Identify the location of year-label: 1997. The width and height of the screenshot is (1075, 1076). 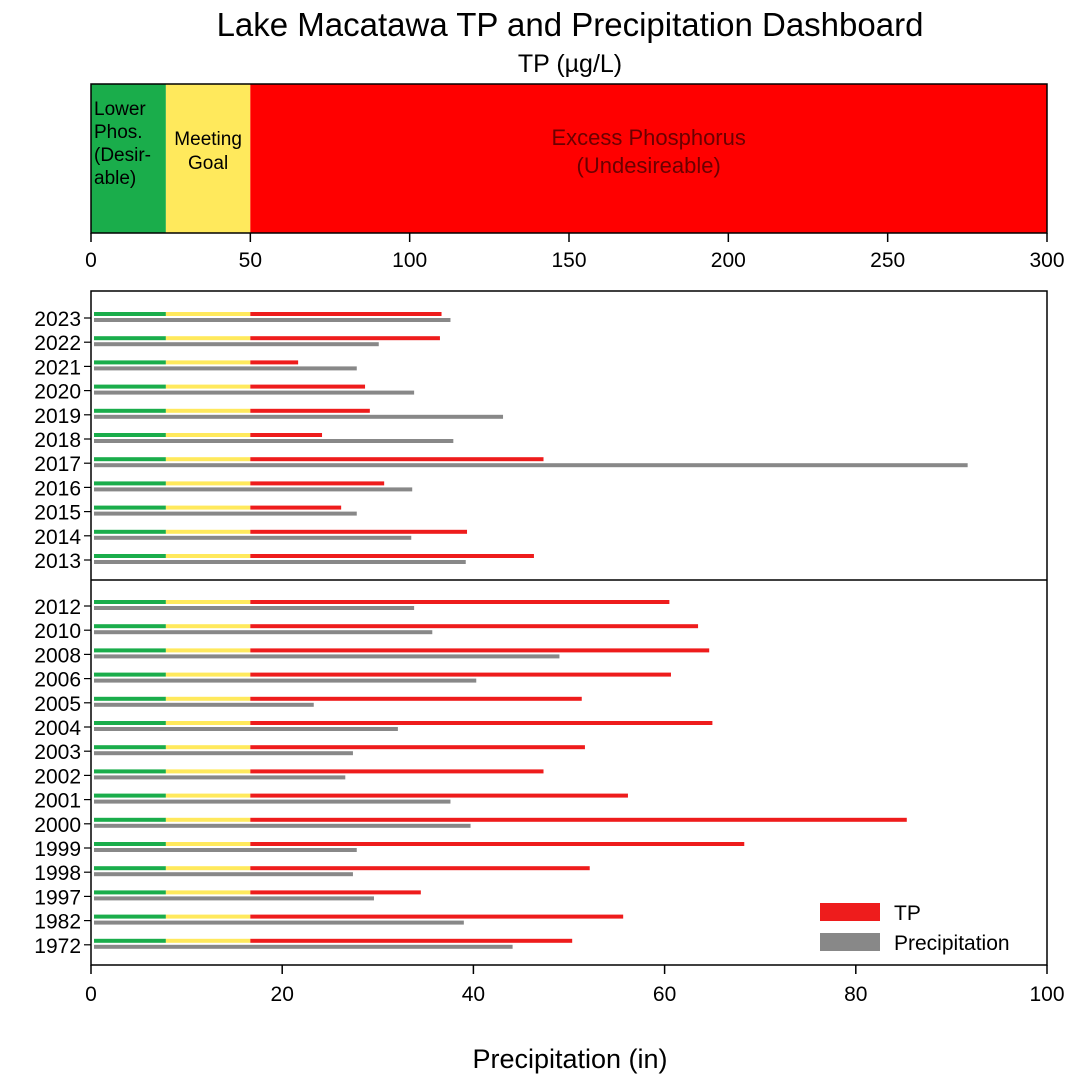
(57, 897).